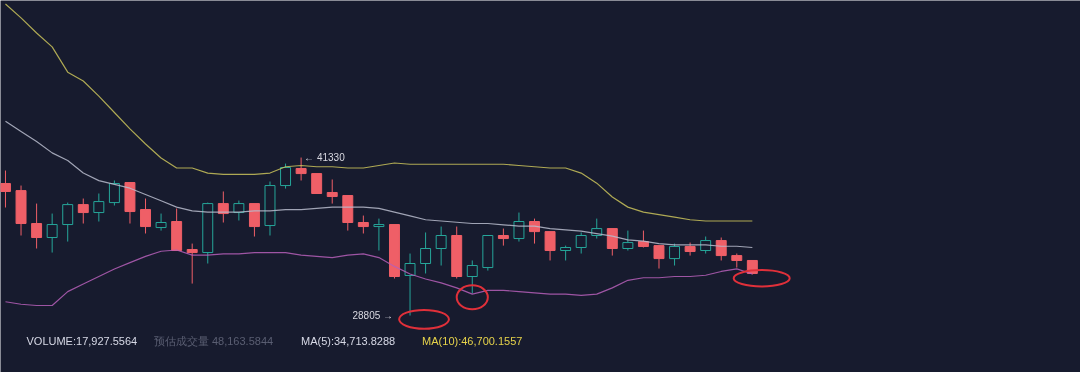 Image resolution: width=1080 pixels, height=372 pixels. What do you see at coordinates (213, 340) in the screenshot?
I see `annotation: 预估成交量 48,163.5844` at bounding box center [213, 340].